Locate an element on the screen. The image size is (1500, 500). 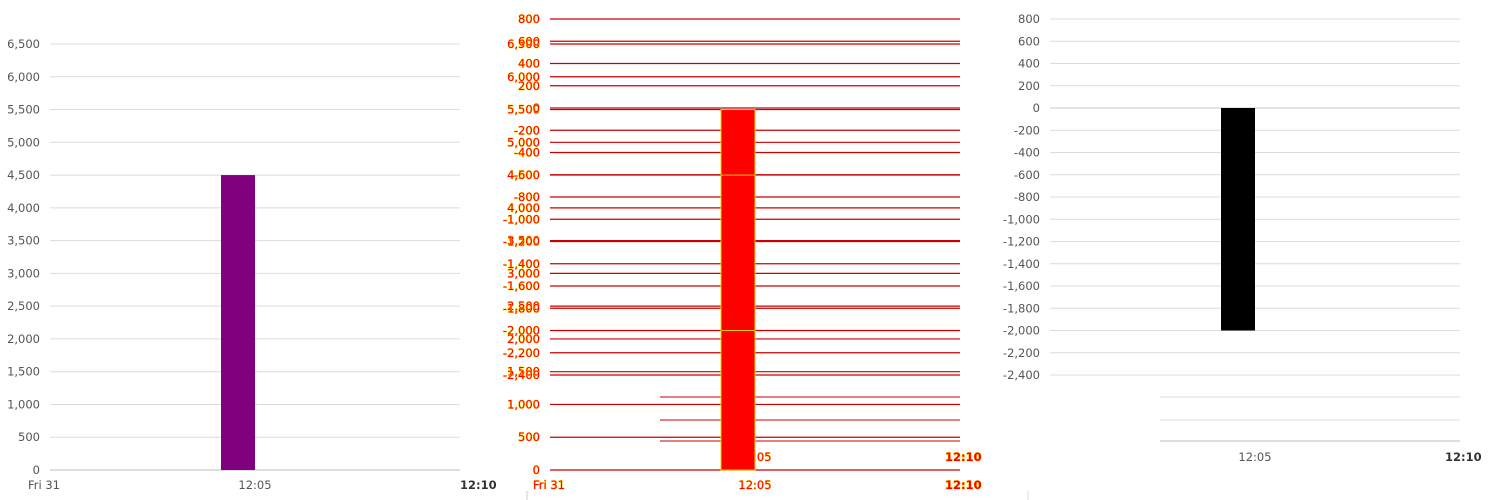
c3-ytick-label: -2,000 is located at coordinates (1021, 331).